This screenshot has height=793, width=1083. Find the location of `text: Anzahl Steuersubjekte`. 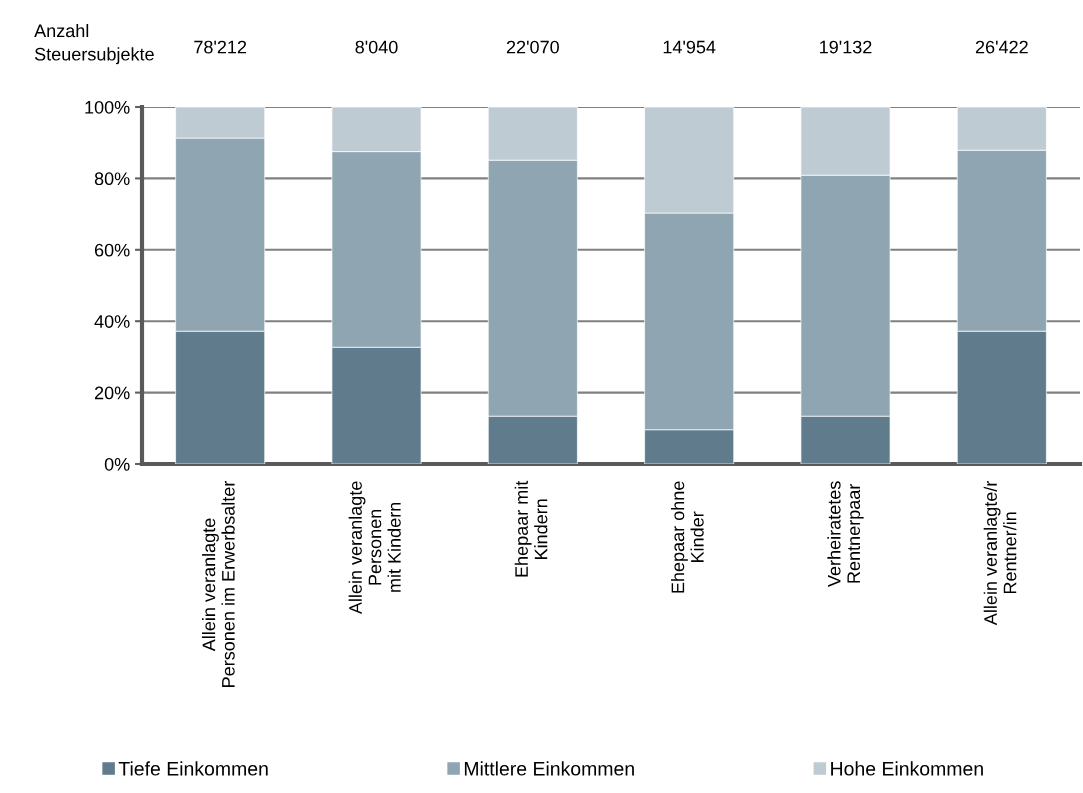

text: Anzahl Steuersubjekte is located at coordinates (94, 44).